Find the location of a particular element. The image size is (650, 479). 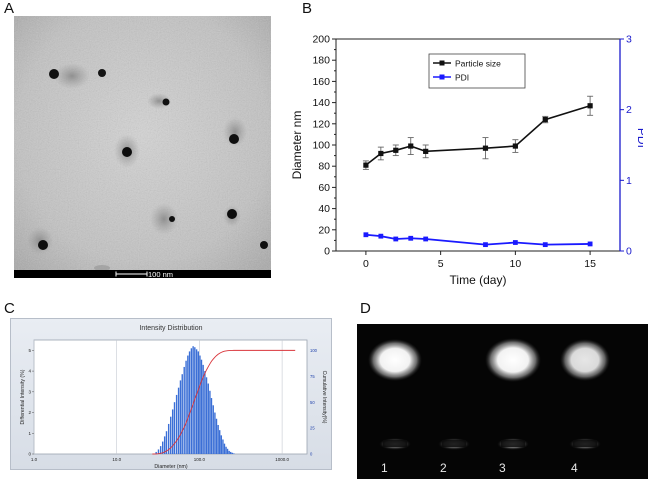

c-x-tick-label: 100.0 is located at coordinates (200, 459).